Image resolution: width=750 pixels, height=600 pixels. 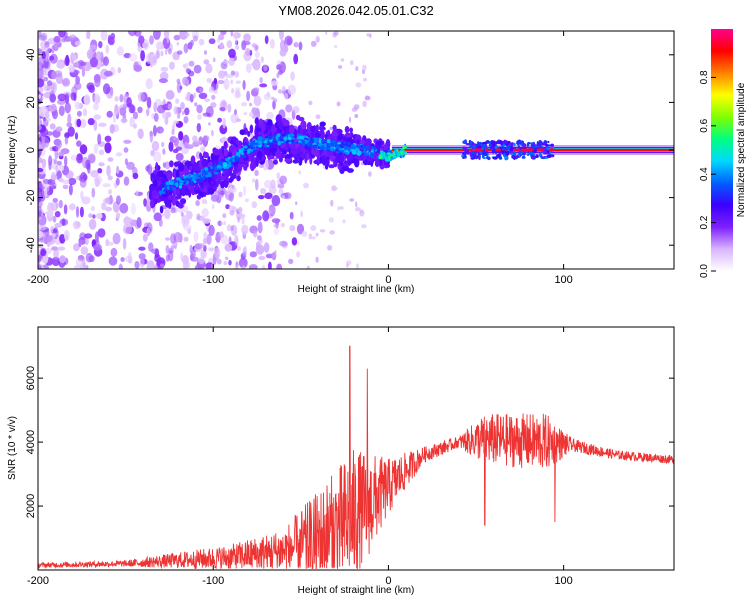 I want to click on y-tick-label: 40, so click(x=31, y=55).